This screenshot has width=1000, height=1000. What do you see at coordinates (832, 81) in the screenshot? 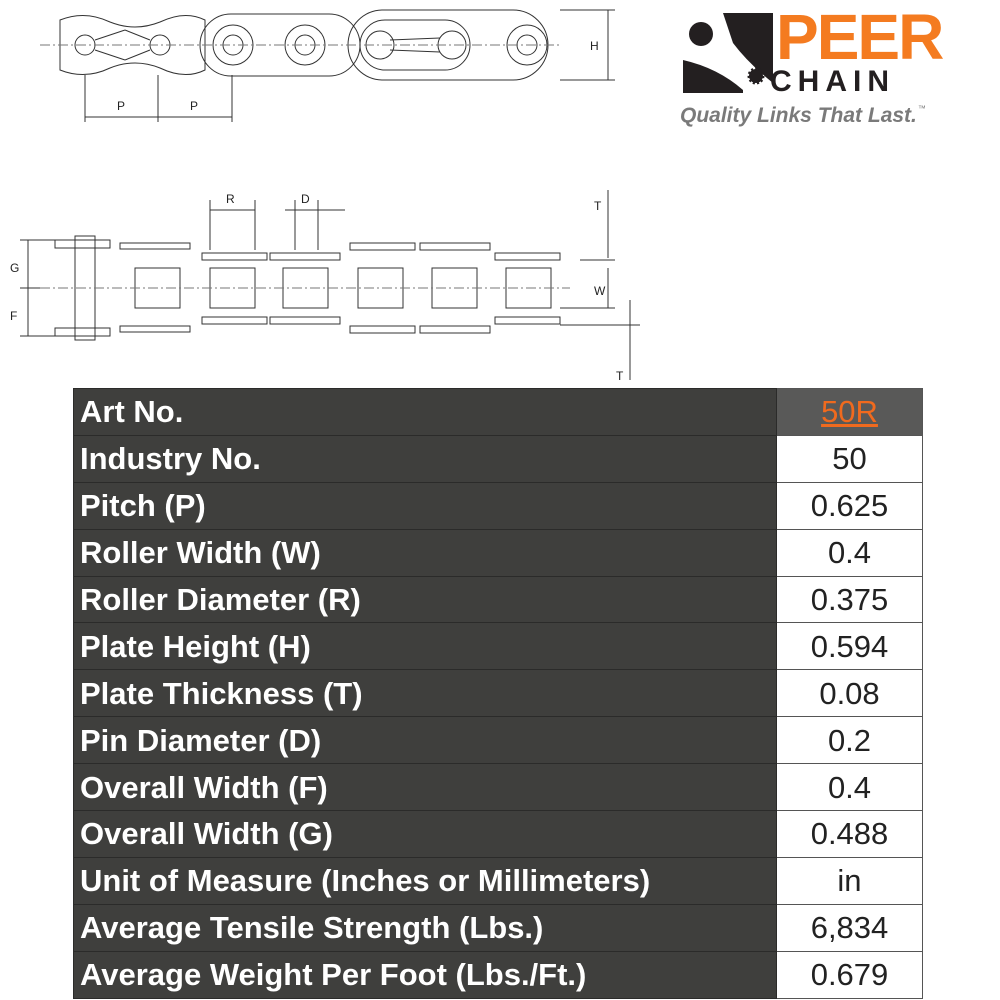
I see `logo-brand-bottom: CHAIN` at bounding box center [832, 81].